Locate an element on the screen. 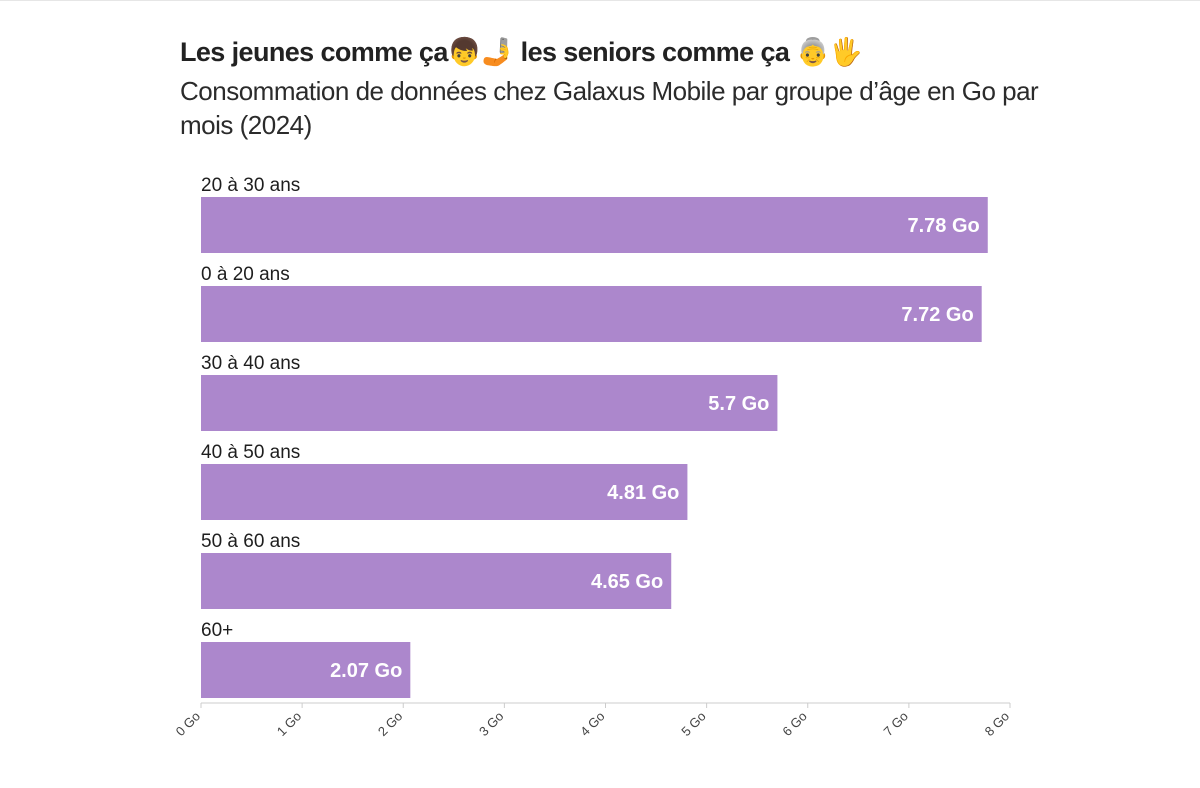 The height and width of the screenshot is (788, 1200). bar-row: 0 à 20 ans 7.72 Go is located at coordinates (591, 303).